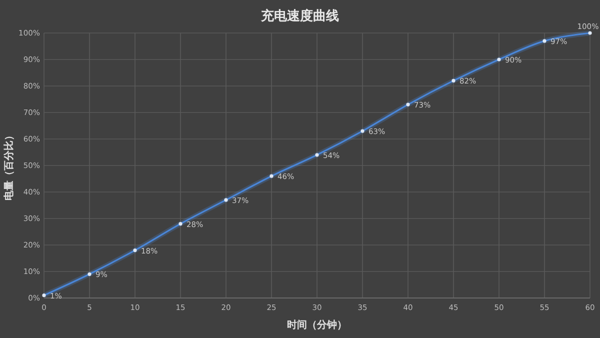 This screenshot has height=338, width=600. Describe the element at coordinates (317, 325) in the screenshot. I see `x-axis-title: 时间（分钟）` at that location.